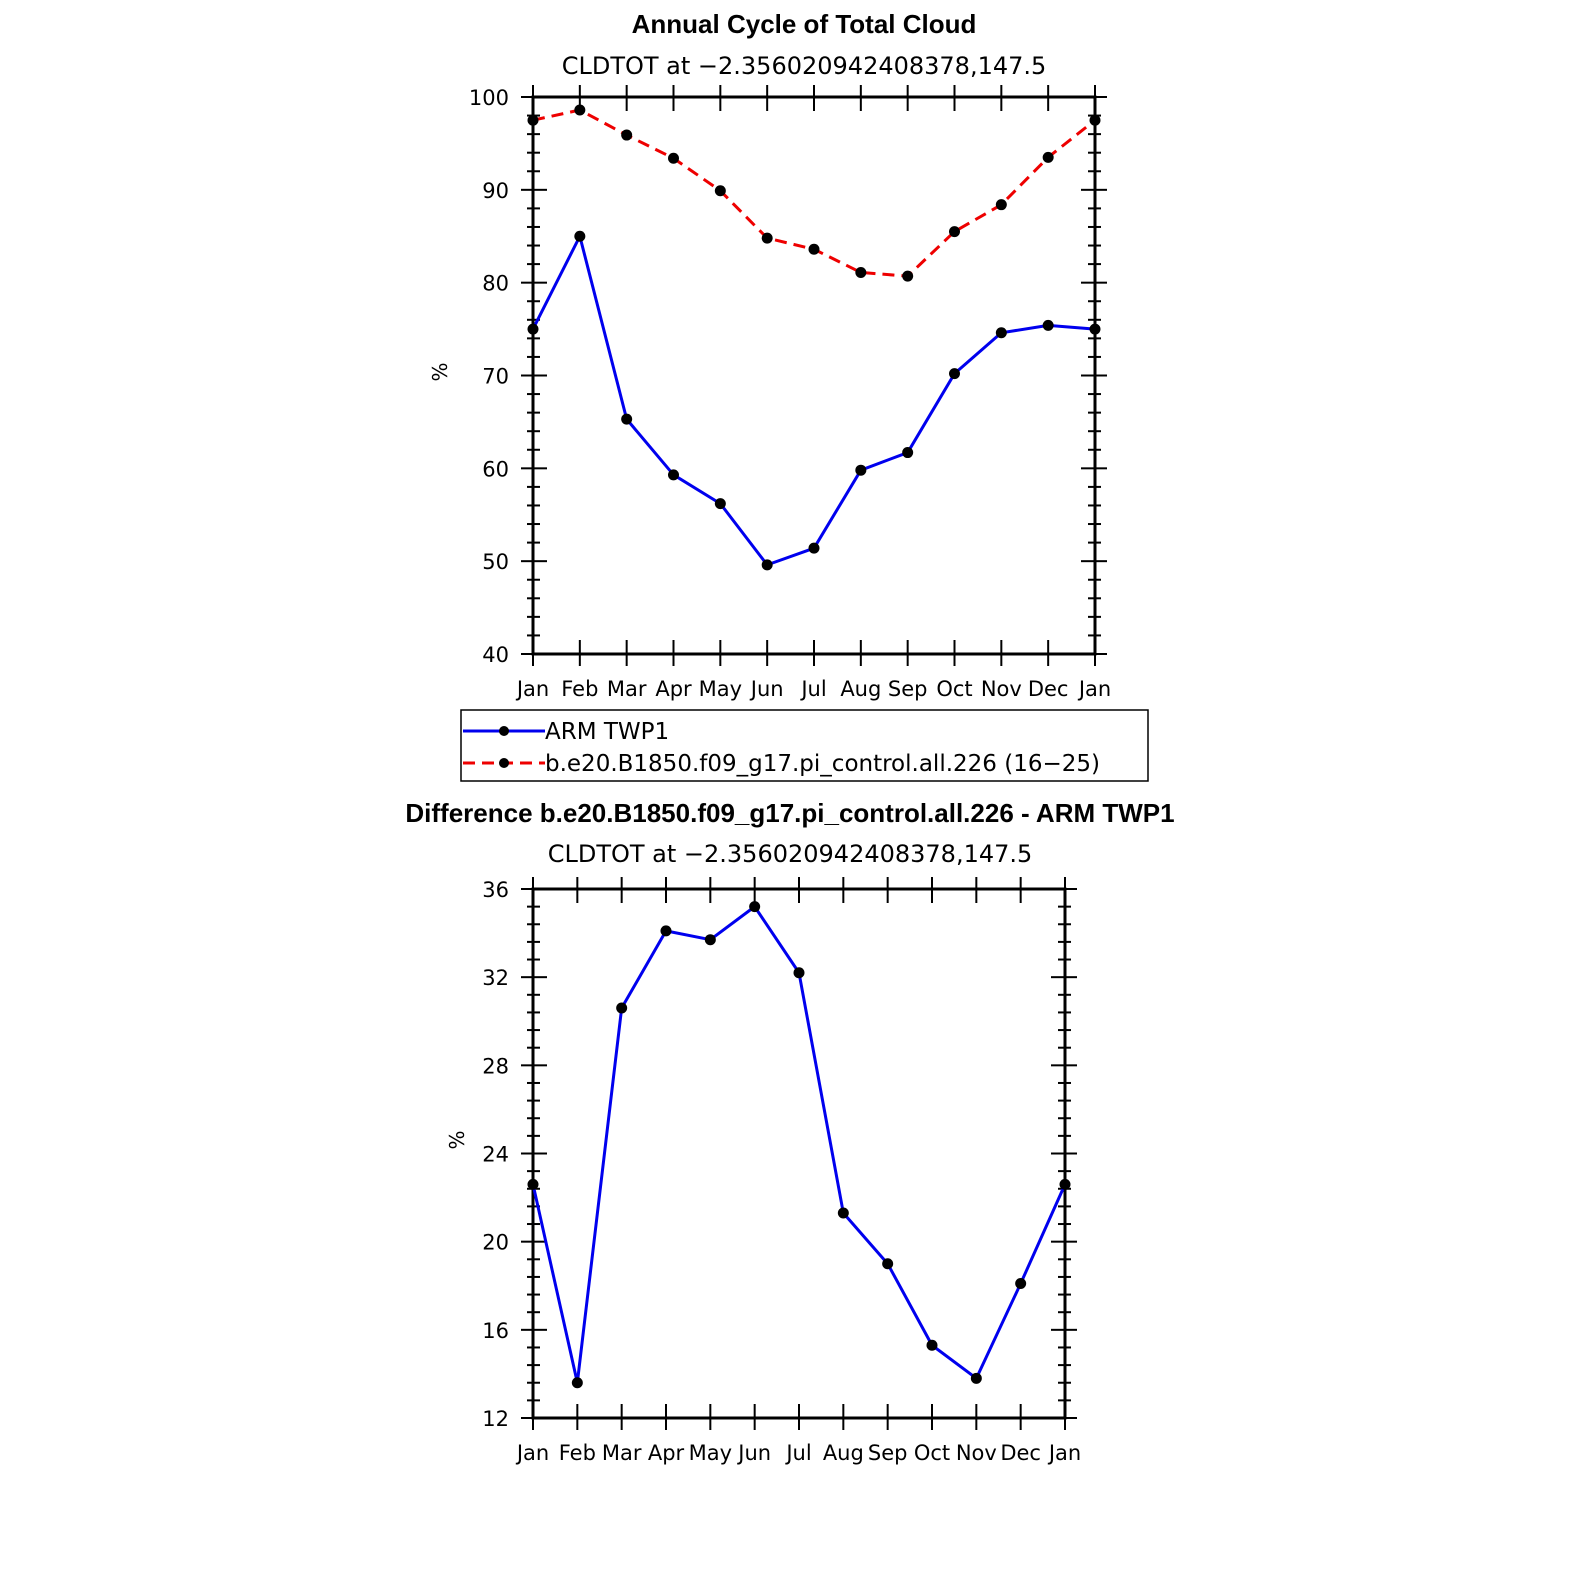 The image size is (1574, 1574). I want to click on y-tick-label: 36, so click(495, 890).